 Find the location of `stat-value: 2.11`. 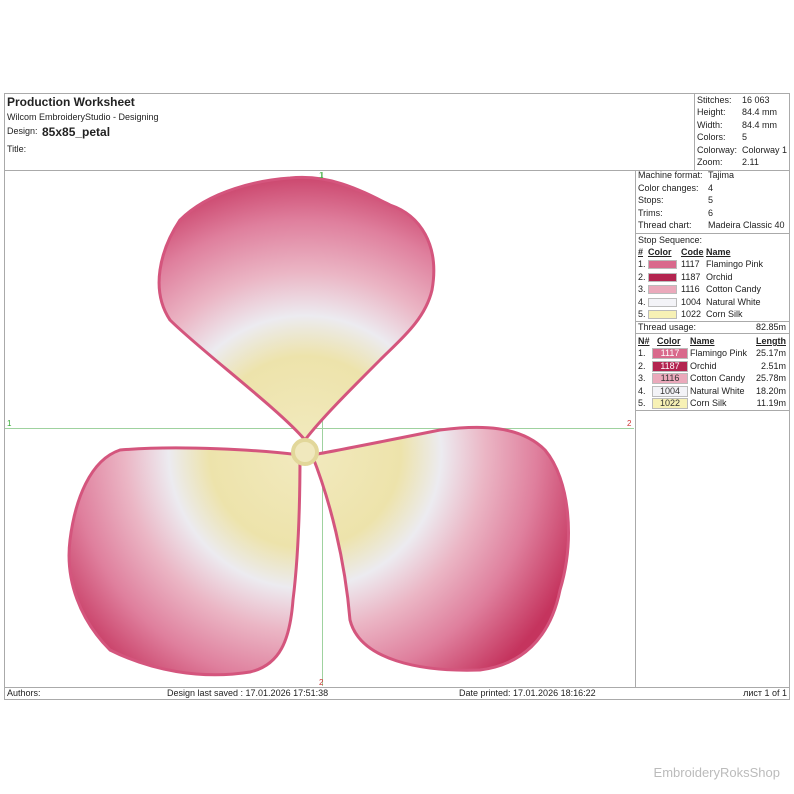

stat-value: 2.11 is located at coordinates (750, 162).